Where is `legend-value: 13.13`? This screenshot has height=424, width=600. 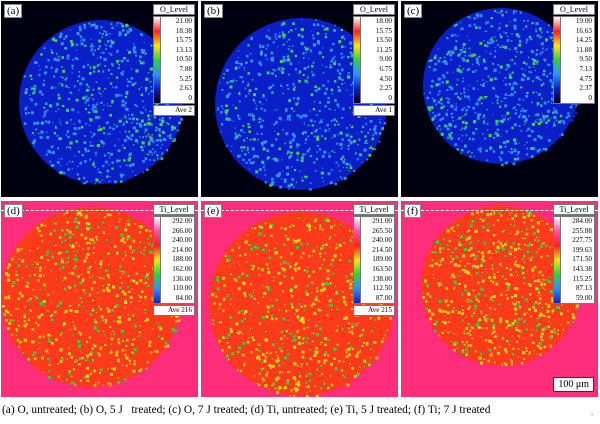 legend-value: 13.13 is located at coordinates (183, 49).